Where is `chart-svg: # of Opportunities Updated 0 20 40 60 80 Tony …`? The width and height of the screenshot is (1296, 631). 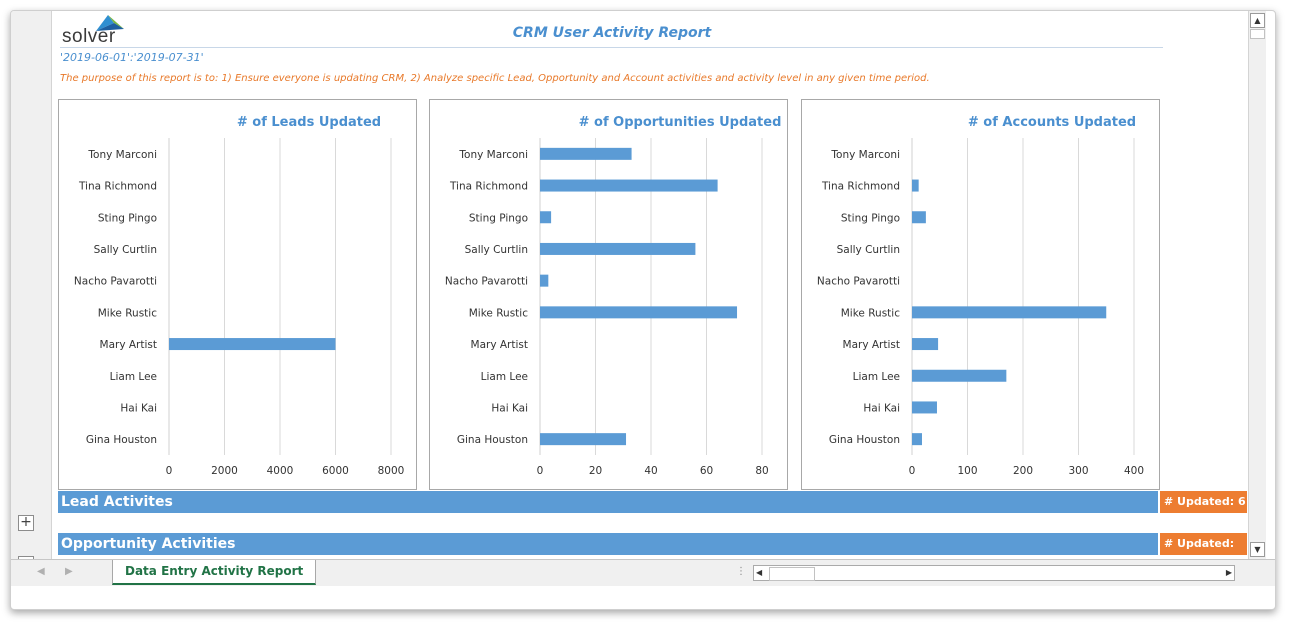
chart-svg: # of Opportunities Updated 0 20 40 60 80 Tony … is located at coordinates (613, 296).